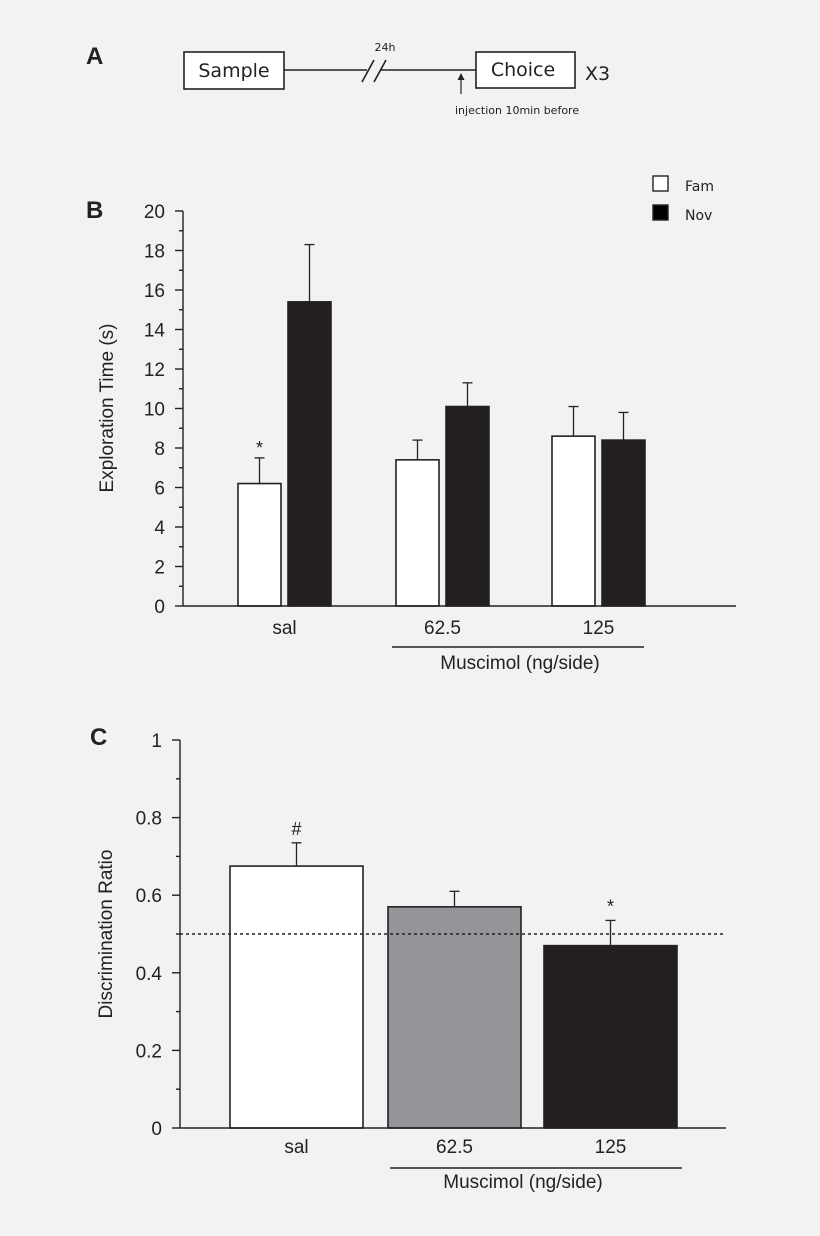  What do you see at coordinates (149, 974) in the screenshot?
I see `y-tick-label: 0.4` at bounding box center [149, 974].